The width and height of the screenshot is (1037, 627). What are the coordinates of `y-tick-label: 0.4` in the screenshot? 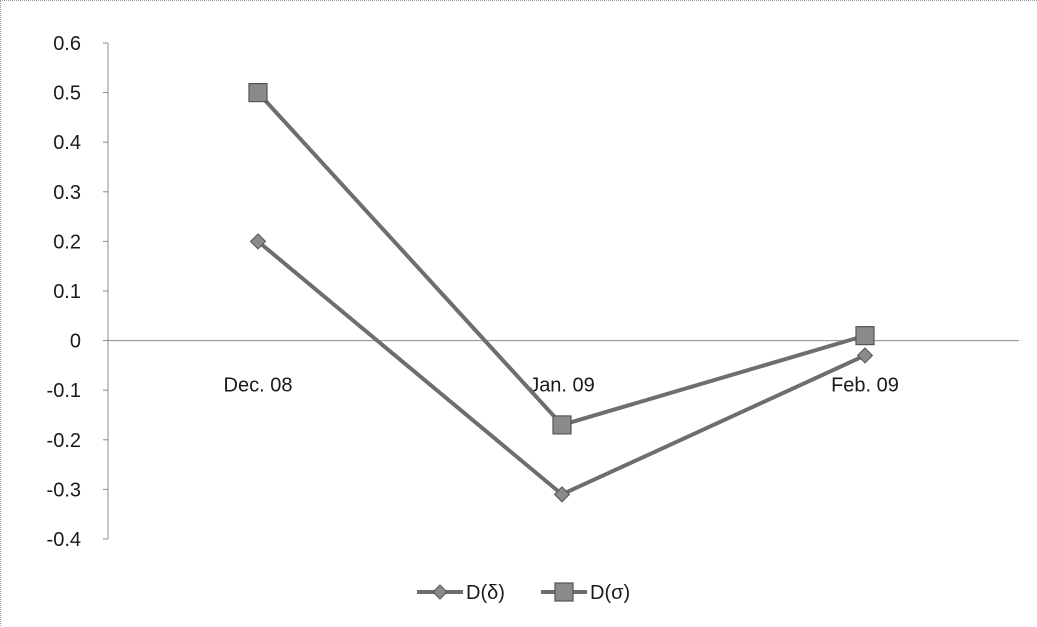 It's located at (67, 143).